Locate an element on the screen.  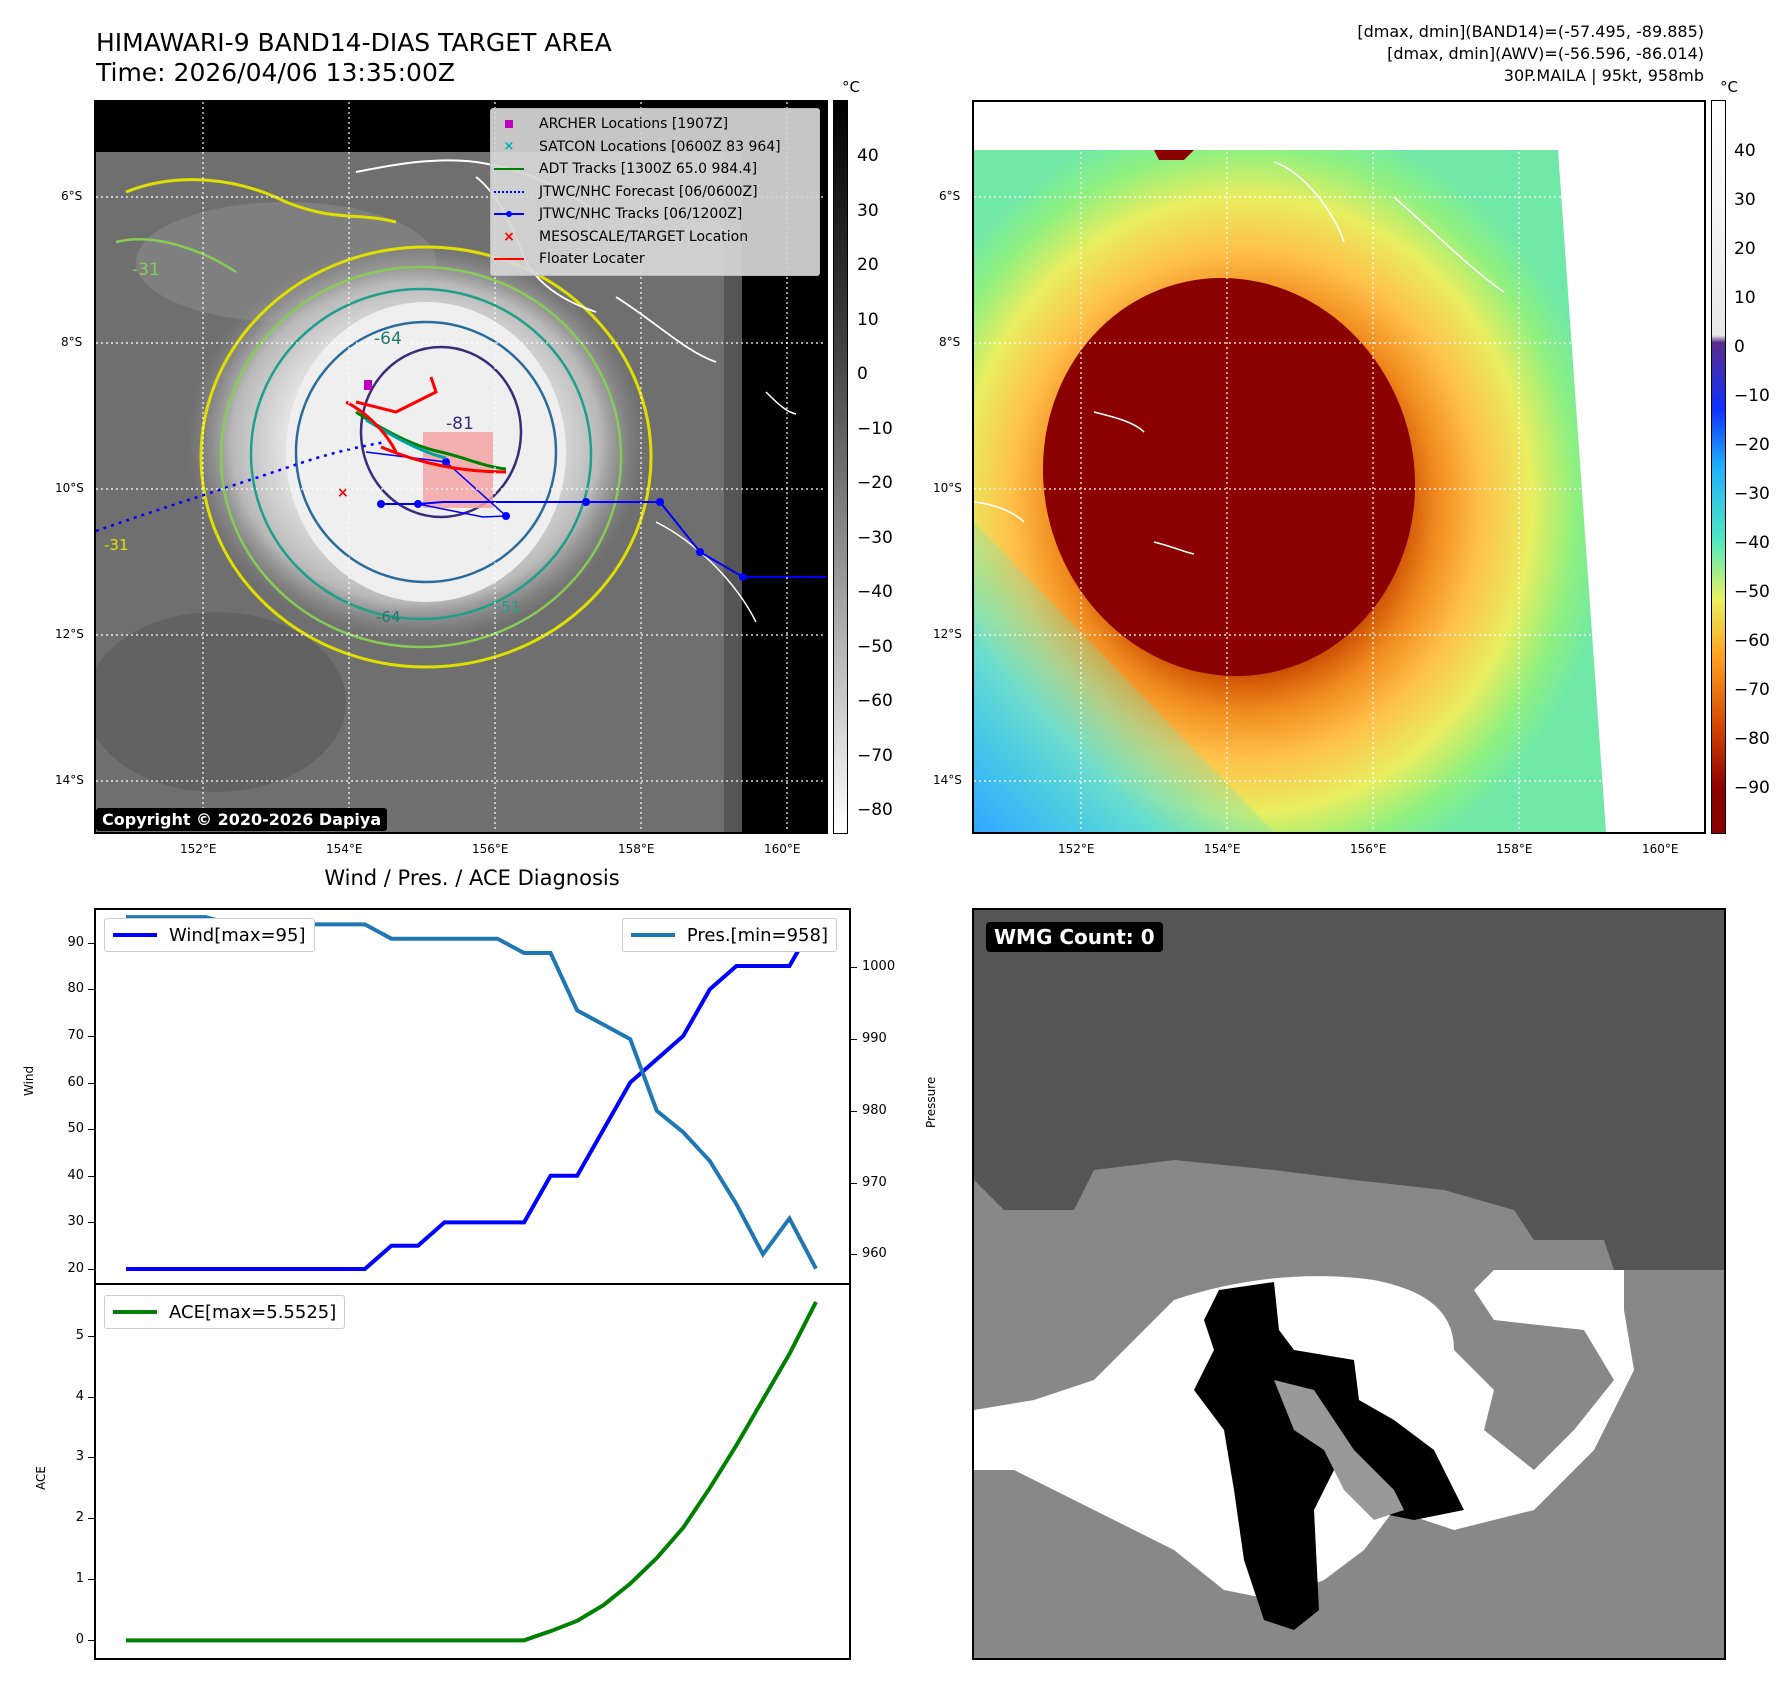
ace-legend: ACE[max=5.5525] is located at coordinates (225, 1312).